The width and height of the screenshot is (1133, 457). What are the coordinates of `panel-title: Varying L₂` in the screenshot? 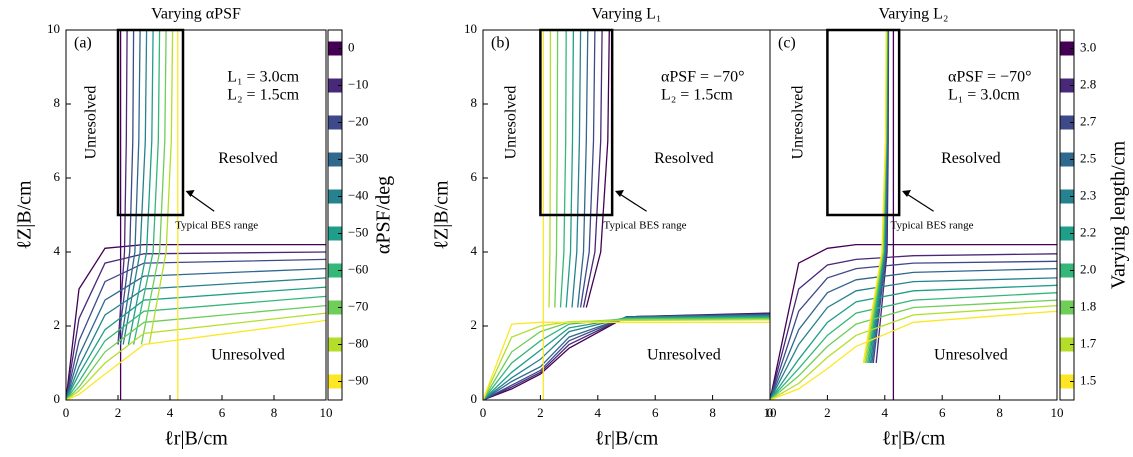 It's located at (913, 14).